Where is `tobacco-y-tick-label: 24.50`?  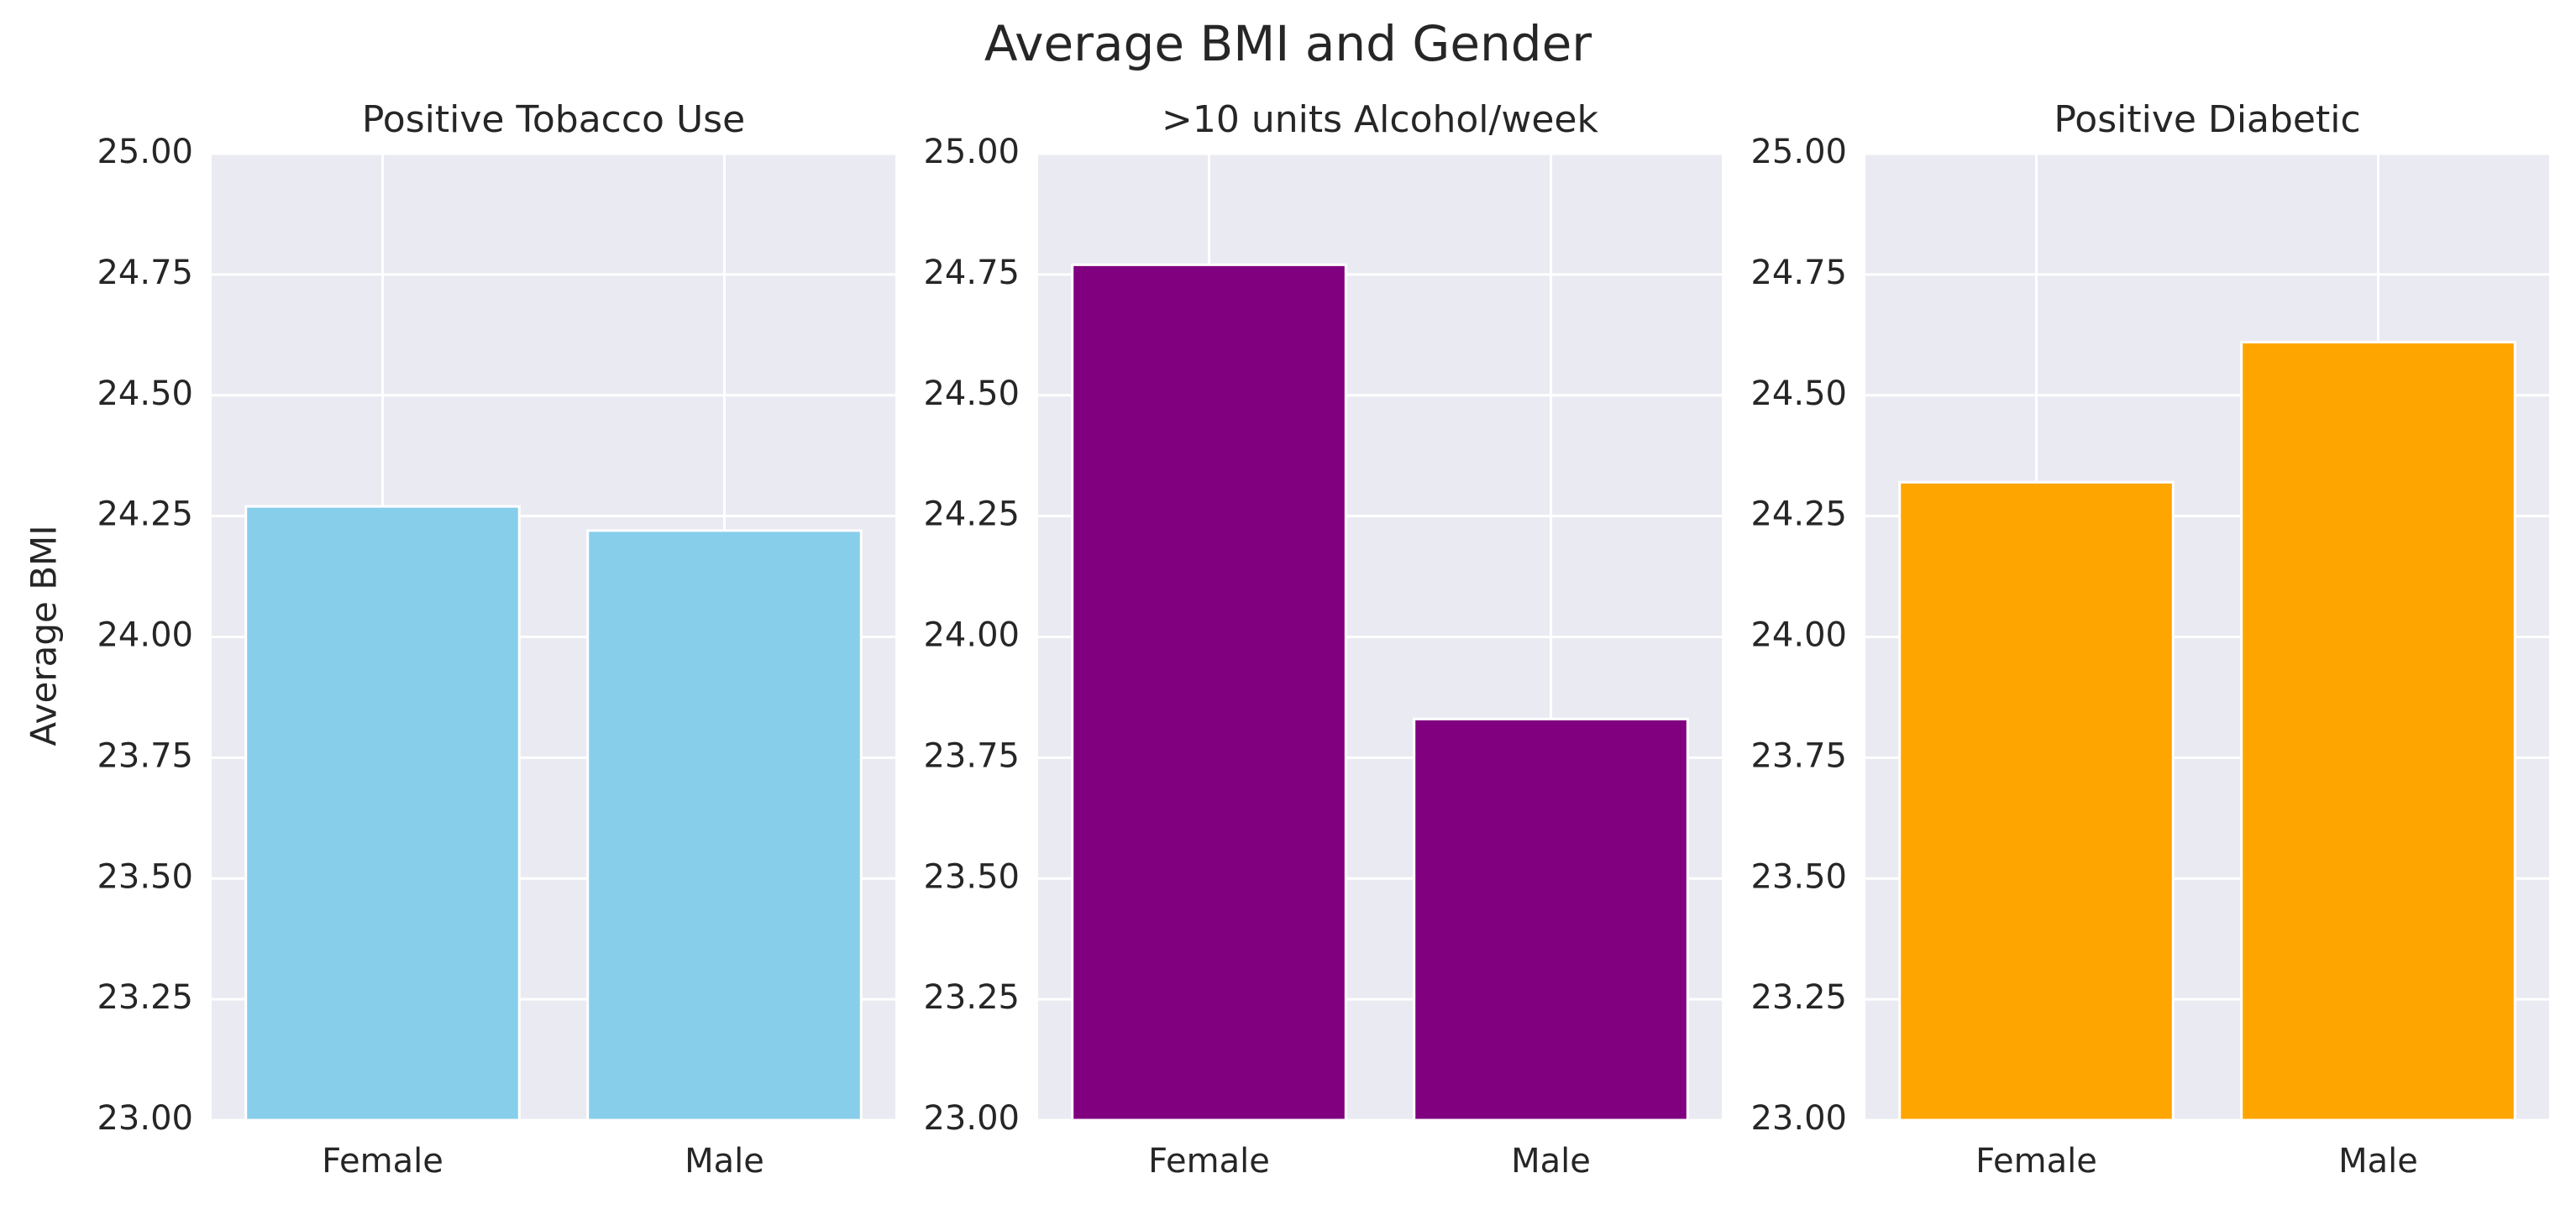
tobacco-y-tick-label: 24.50 is located at coordinates (145, 393).